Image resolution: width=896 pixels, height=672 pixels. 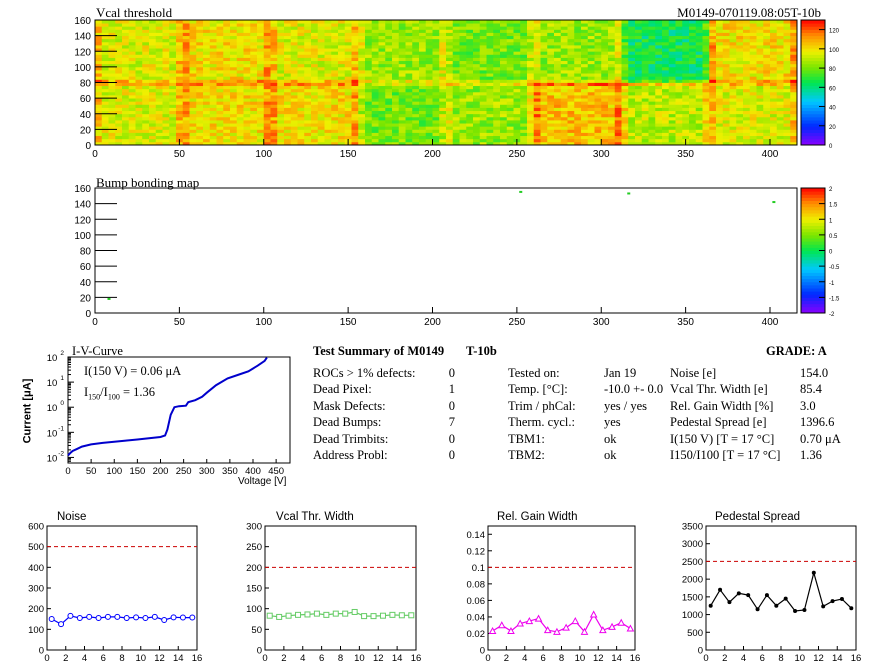 I want to click on heatmap2-title: Bump bonding map, so click(x=148, y=182).